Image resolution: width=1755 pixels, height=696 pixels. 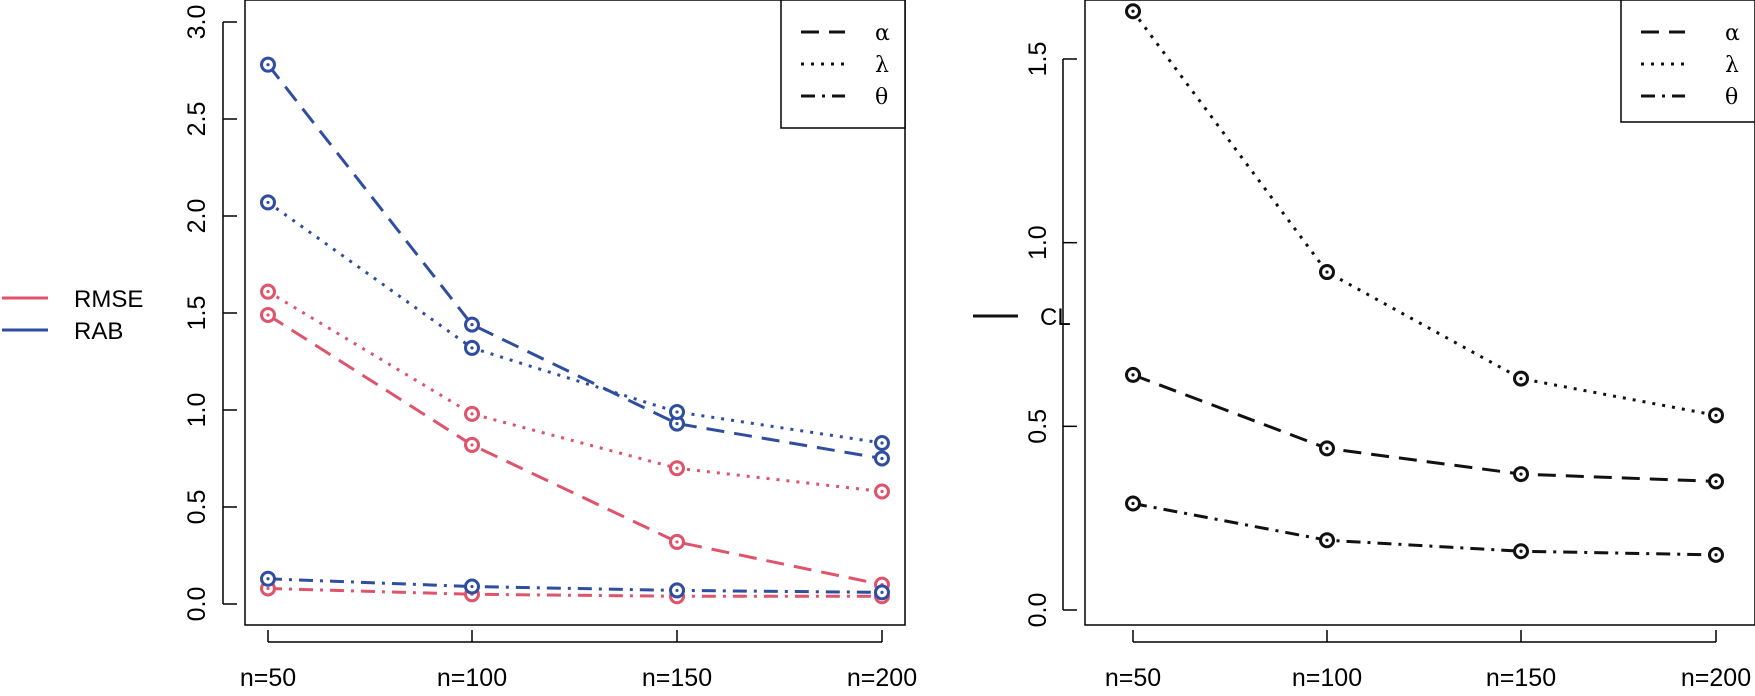 I want to click on y-tick-label: 2.0, so click(x=197, y=216).